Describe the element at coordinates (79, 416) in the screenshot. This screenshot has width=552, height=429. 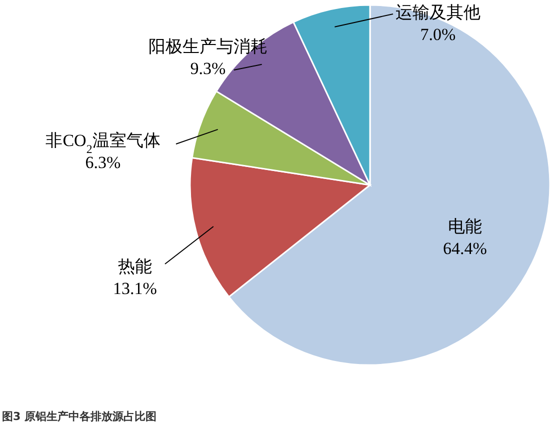
I see `text: 图3 原铝生产中各排放源占比图` at that location.